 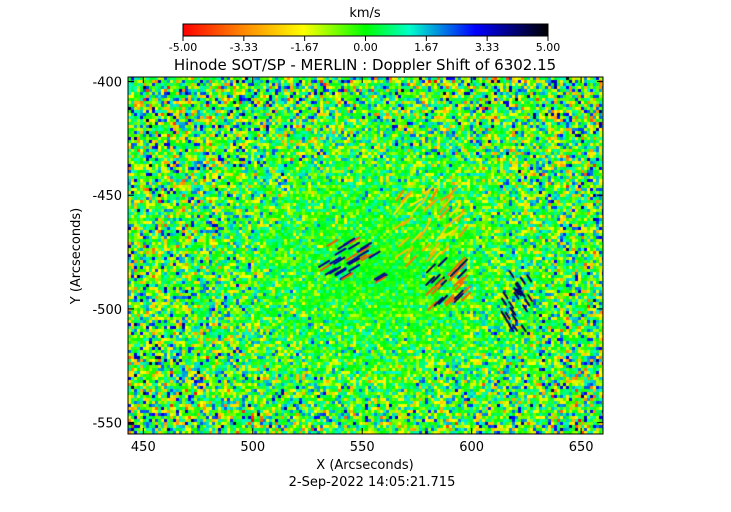 What do you see at coordinates (364, 465) in the screenshot?
I see `x-axis-label: X (Arcseconds)` at bounding box center [364, 465].